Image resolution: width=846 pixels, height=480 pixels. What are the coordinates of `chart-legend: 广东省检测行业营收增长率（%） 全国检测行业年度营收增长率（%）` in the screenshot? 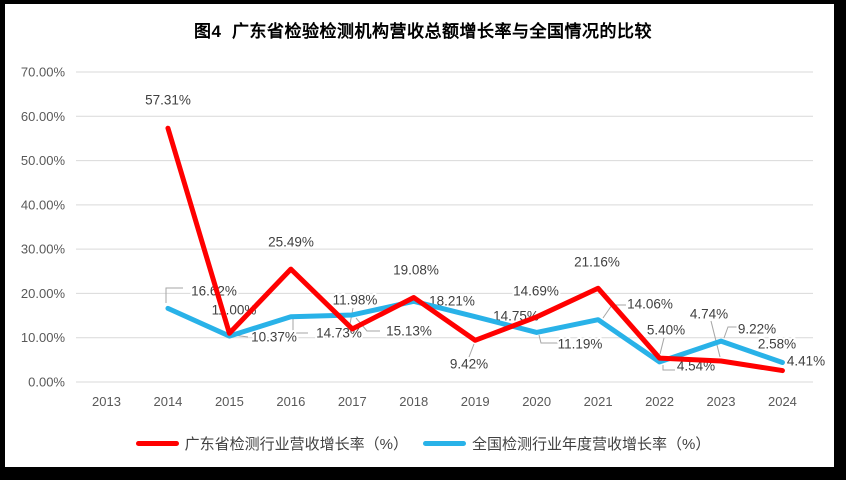 It's located at (423, 443).